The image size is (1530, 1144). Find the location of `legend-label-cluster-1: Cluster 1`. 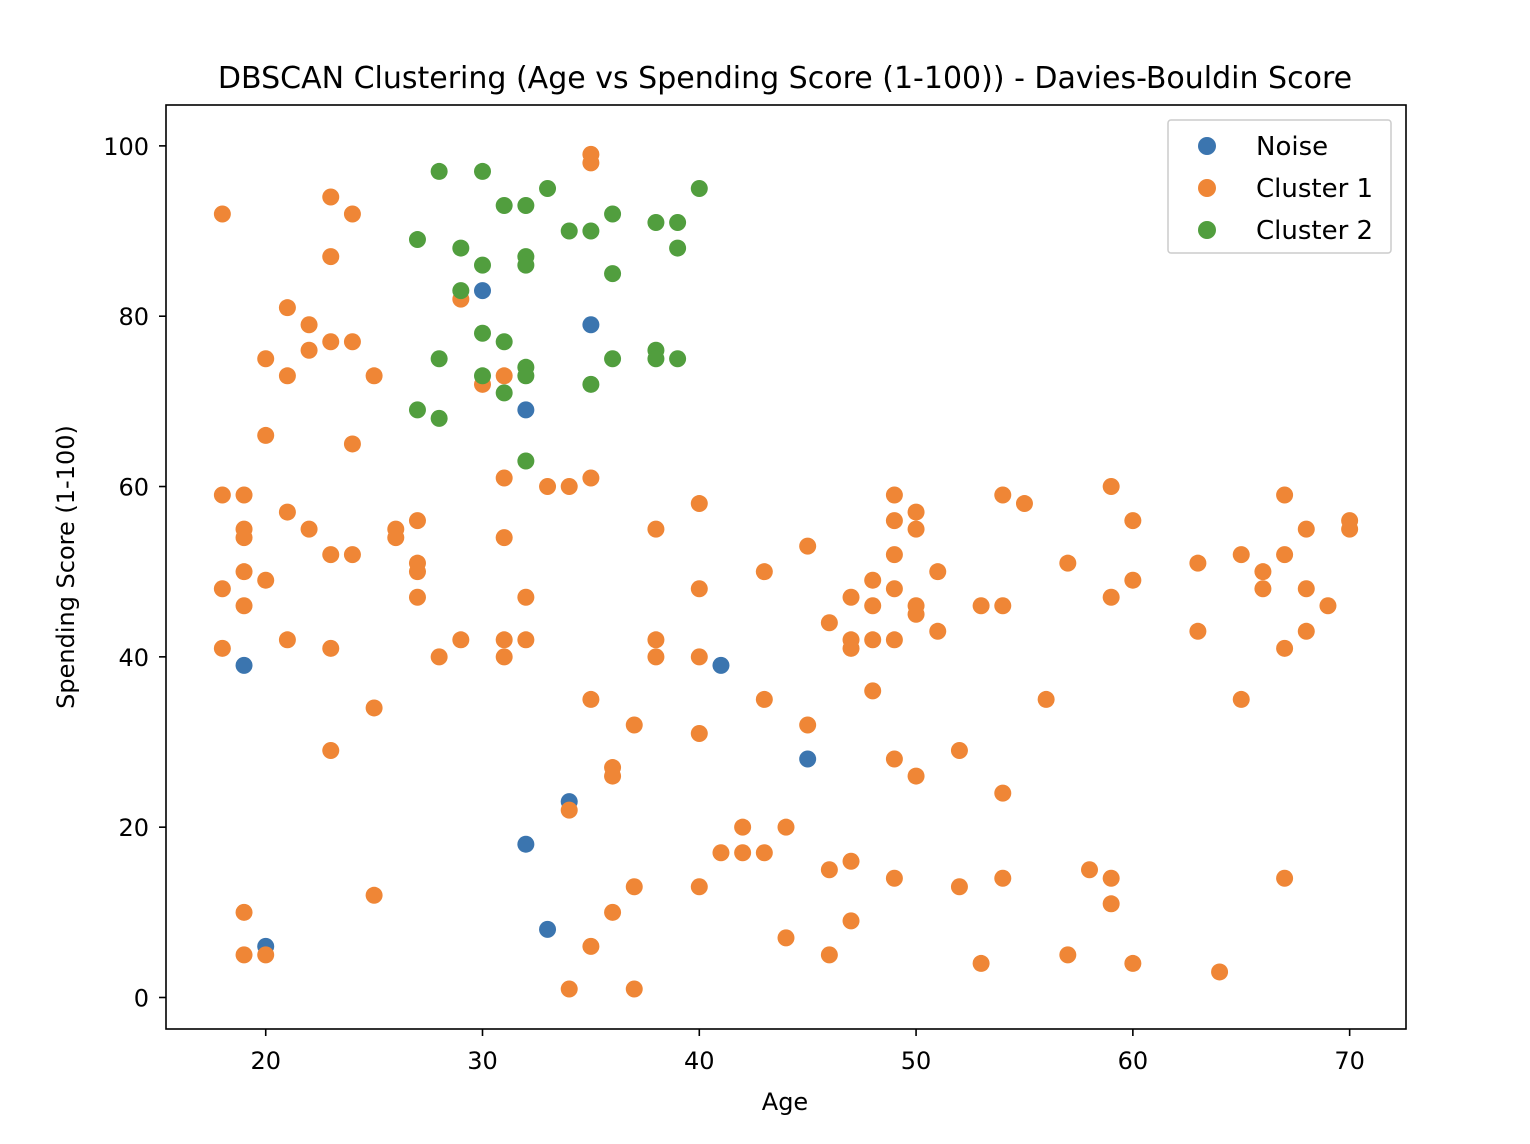

legend-label-cluster-1: Cluster 1 is located at coordinates (1314, 189).